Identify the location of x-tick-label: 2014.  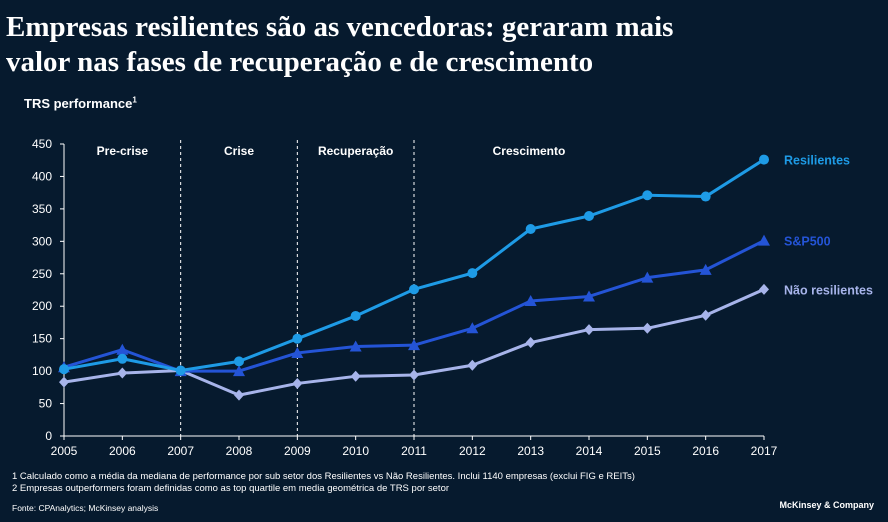
(589, 451).